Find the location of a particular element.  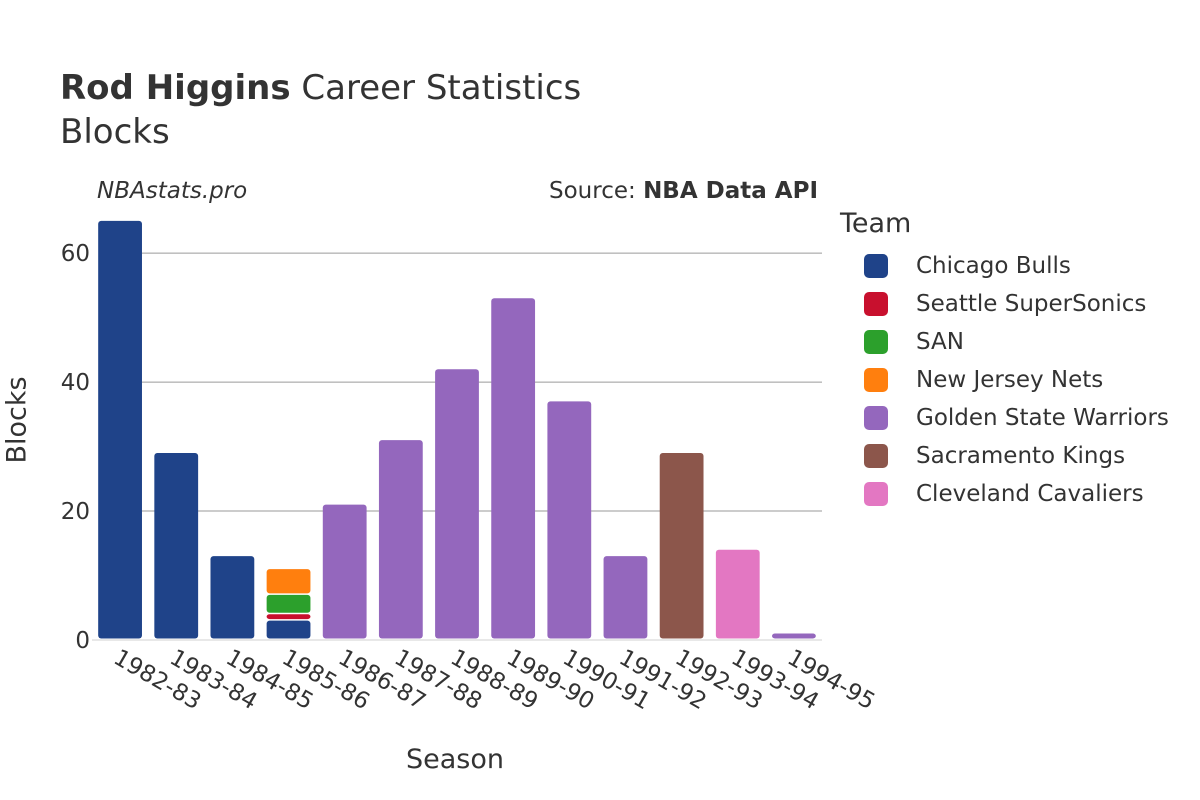

legend-item: New Jersey Nets is located at coordinates (1004, 380).